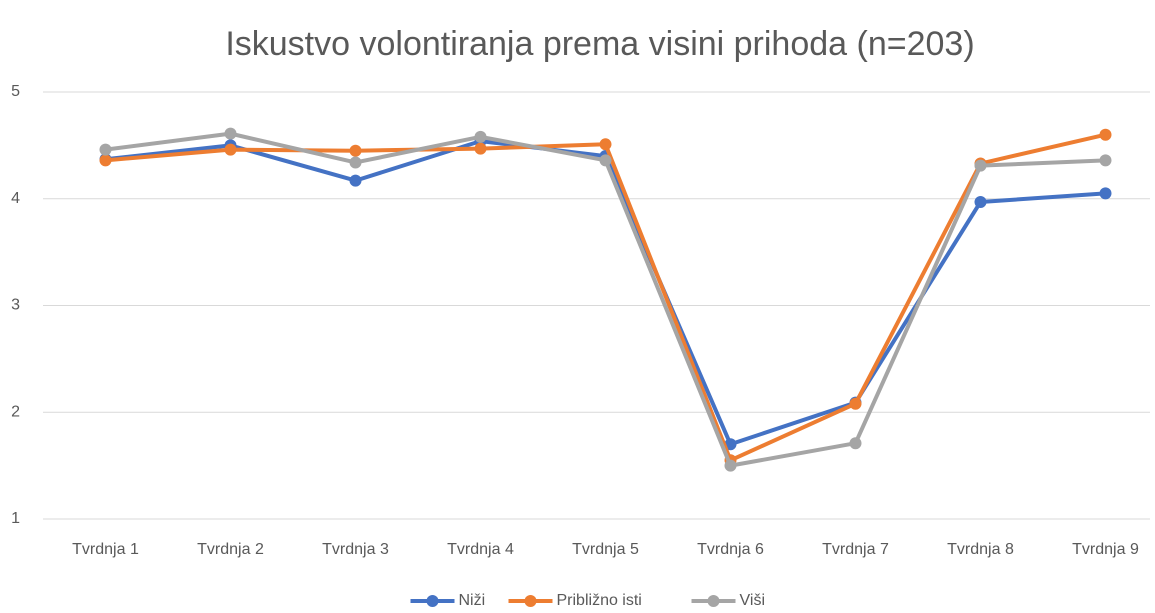  I want to click on x-tick-label: Tvrdnja 1, so click(105, 549).